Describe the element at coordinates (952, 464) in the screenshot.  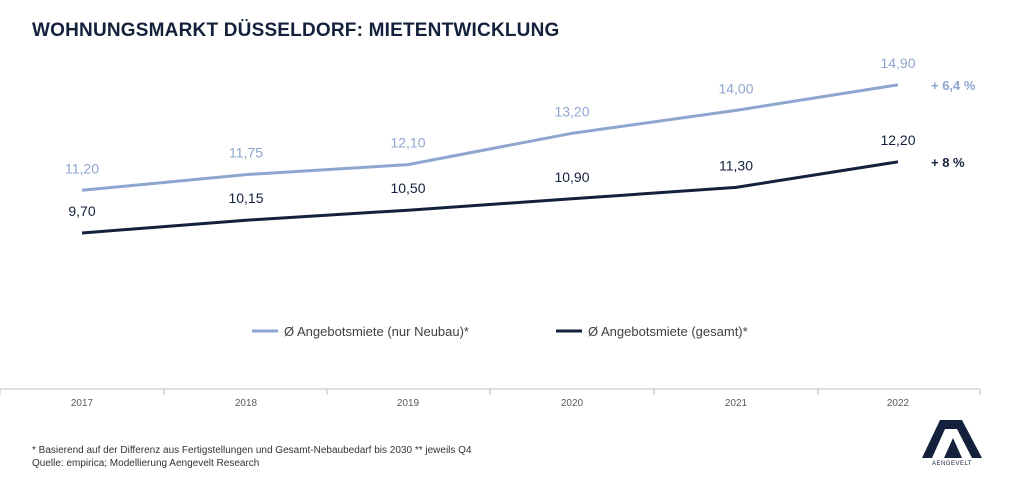
I see `logo-wordmark: AENGEVELT` at that location.